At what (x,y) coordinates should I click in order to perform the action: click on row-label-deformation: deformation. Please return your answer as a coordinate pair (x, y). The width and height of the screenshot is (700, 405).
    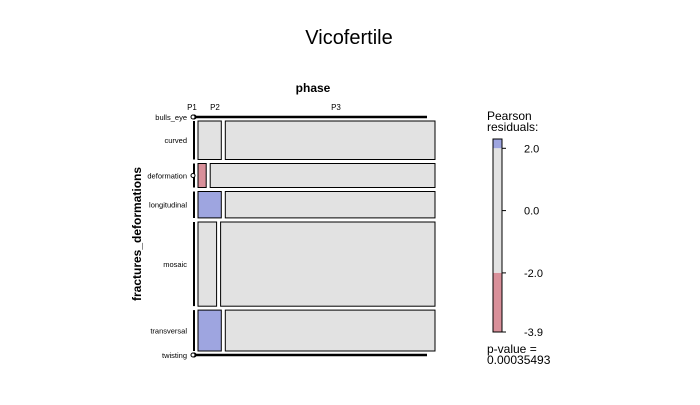
    Looking at the image, I should click on (167, 176).